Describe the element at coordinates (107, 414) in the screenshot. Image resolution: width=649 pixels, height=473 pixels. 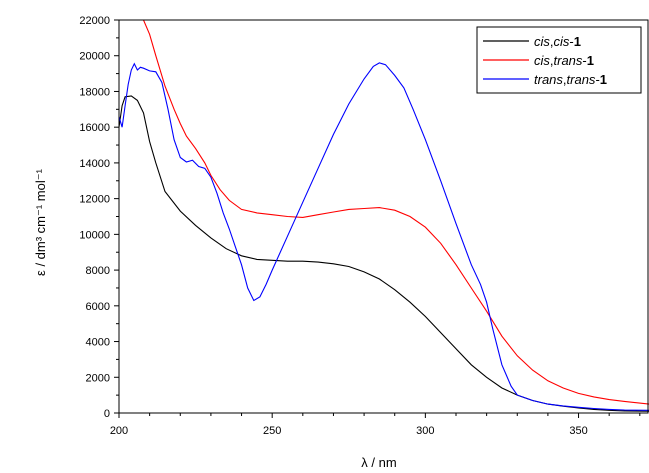
I see `y-tick-label: 0` at that location.